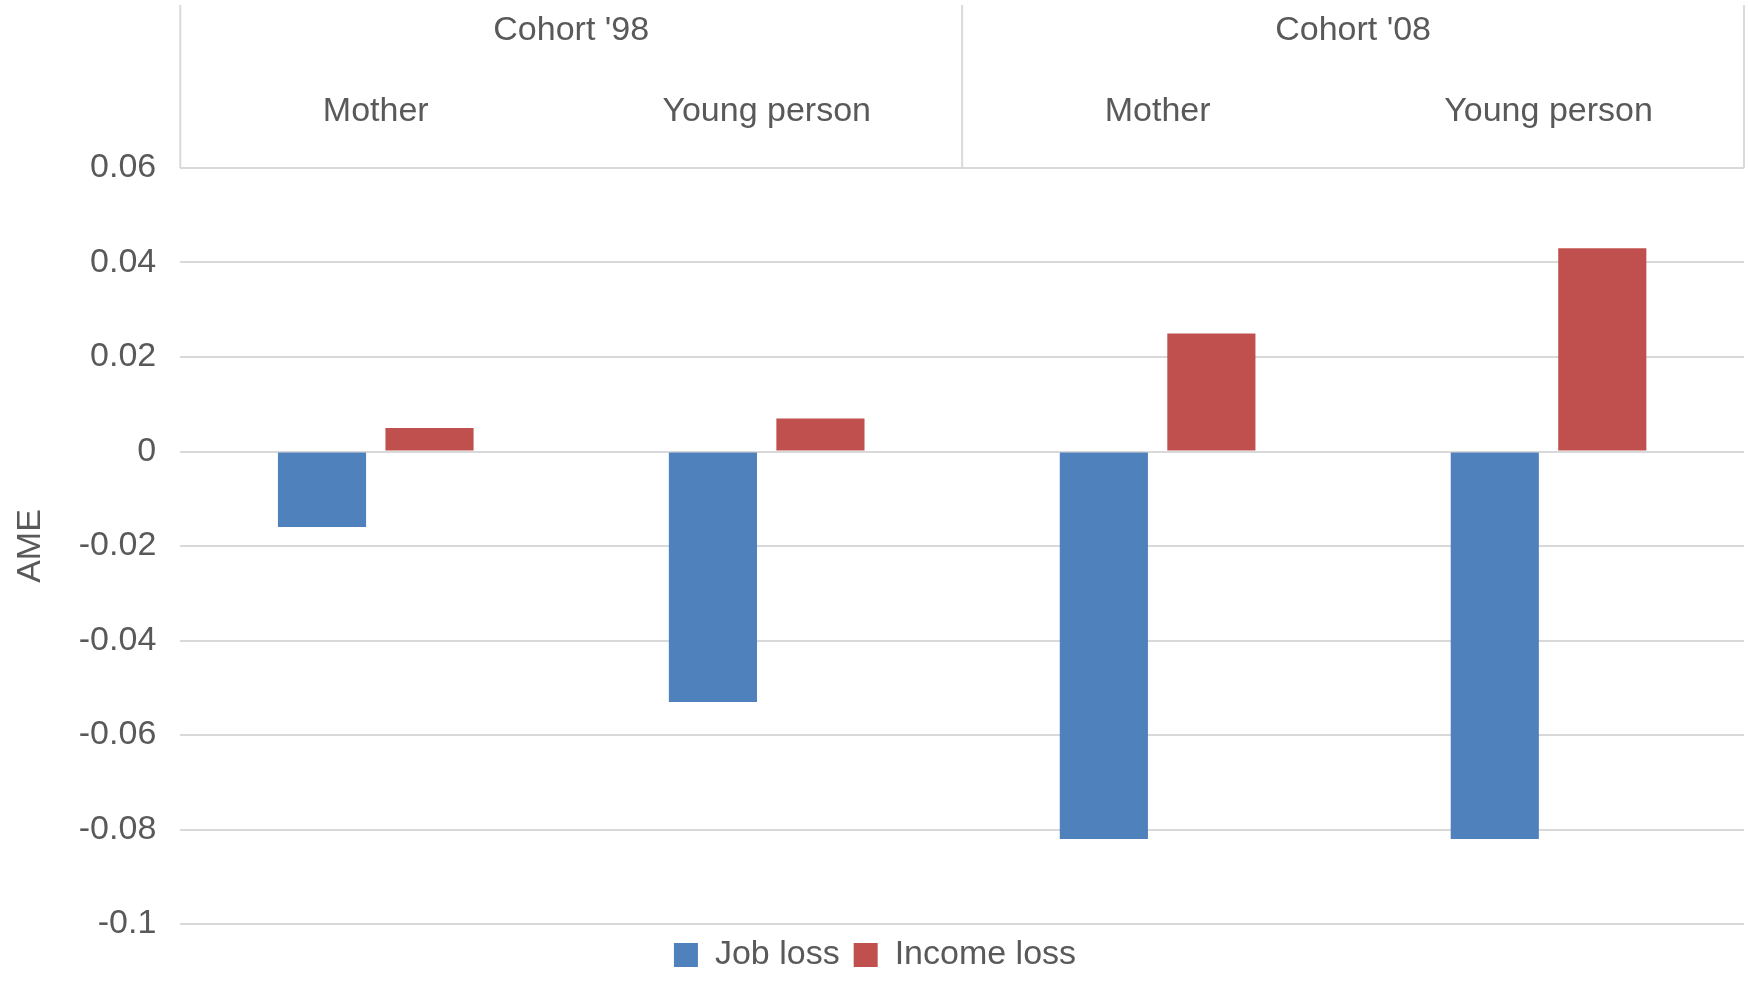  What do you see at coordinates (117, 826) in the screenshot?
I see `y-tick-label: -0.08` at bounding box center [117, 826].